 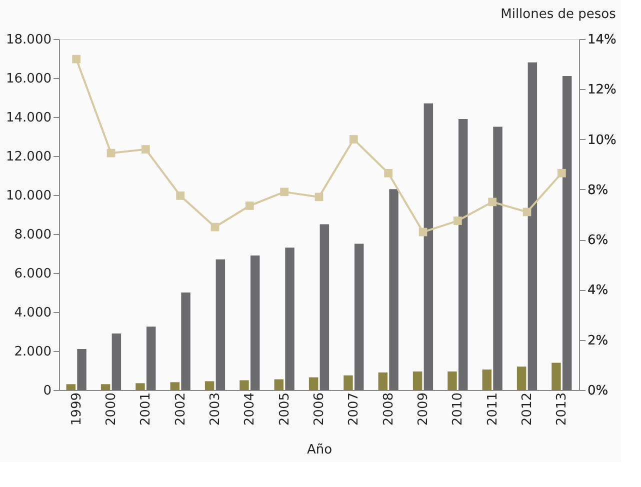 I want to click on x-tick-label: 2013, so click(x=562, y=409).